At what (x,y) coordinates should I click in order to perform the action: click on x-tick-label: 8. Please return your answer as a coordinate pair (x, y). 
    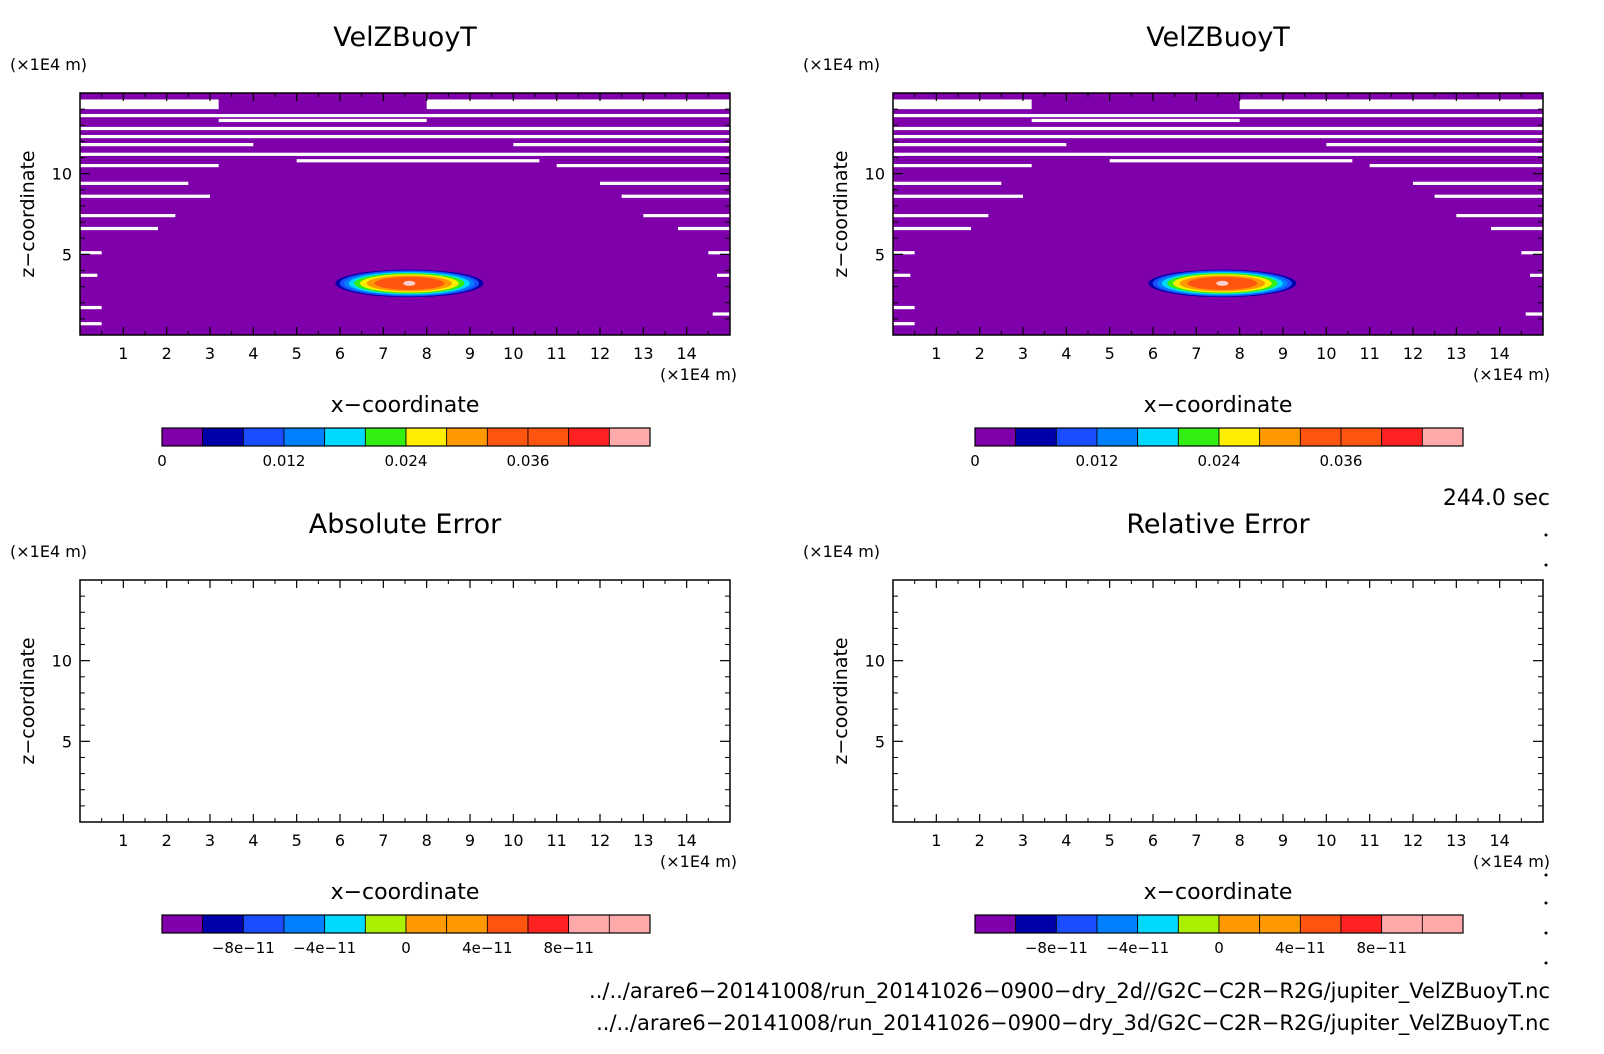
    Looking at the image, I should click on (427, 353).